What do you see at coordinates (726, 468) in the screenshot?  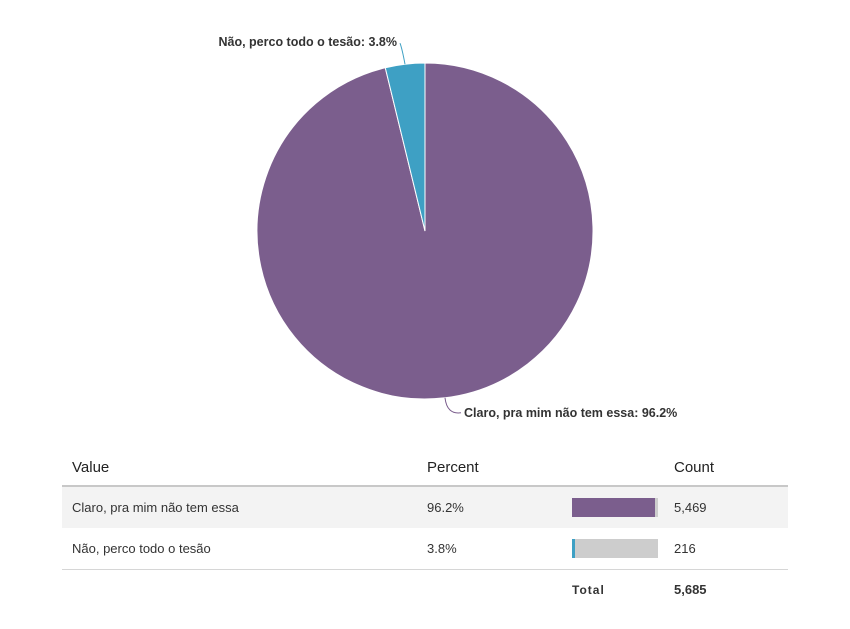 I see `header-count: Count` at bounding box center [726, 468].